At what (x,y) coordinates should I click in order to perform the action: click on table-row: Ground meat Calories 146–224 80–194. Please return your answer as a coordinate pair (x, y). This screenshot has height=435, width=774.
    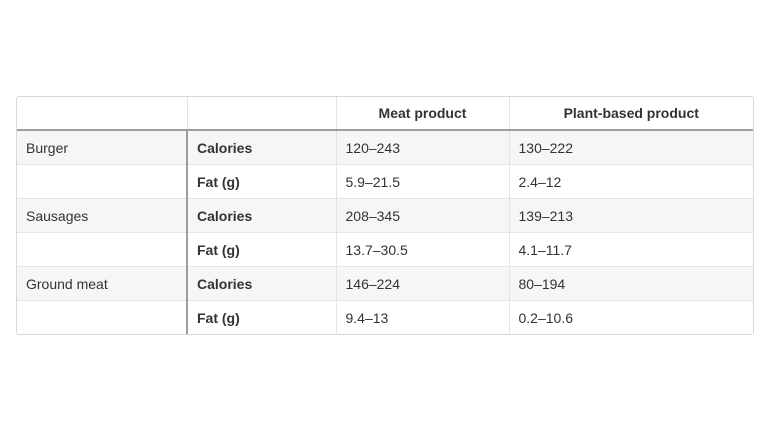
    Looking at the image, I should click on (385, 283).